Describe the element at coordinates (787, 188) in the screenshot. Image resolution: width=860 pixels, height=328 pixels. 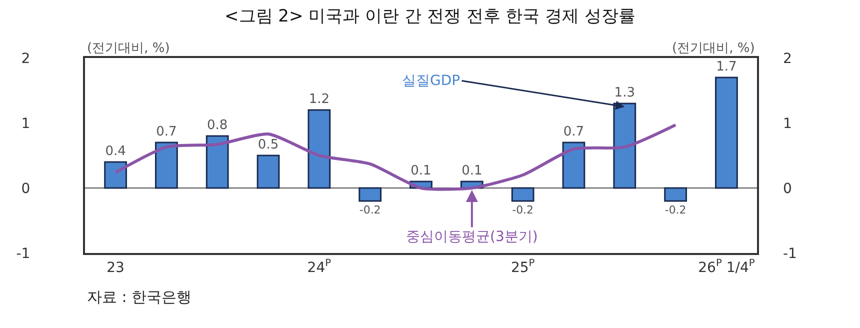
I see `y2-tick-label: 0` at that location.